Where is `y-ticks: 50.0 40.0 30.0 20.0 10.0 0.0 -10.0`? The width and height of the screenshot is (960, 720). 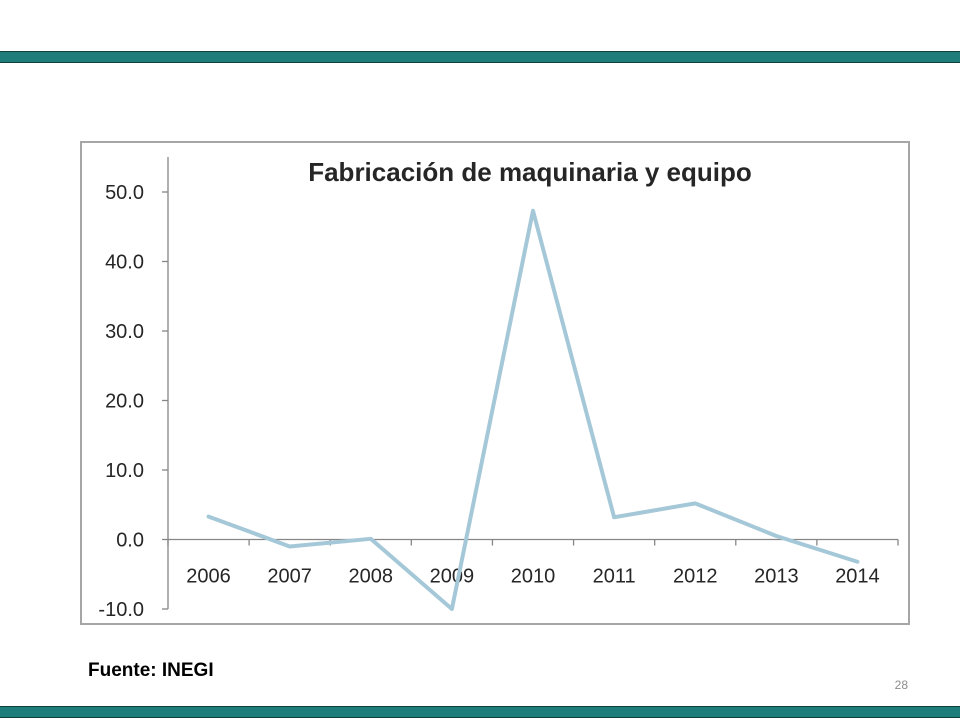
y-ticks: 50.0 40.0 30.0 20.0 10.0 0.0 -10.0 is located at coordinates (133, 401).